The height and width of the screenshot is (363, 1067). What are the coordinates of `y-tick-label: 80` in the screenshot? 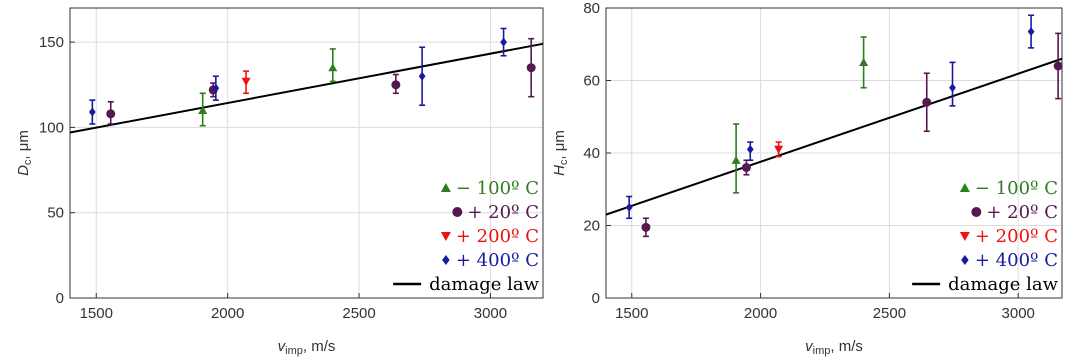 It's located at (591, 8).